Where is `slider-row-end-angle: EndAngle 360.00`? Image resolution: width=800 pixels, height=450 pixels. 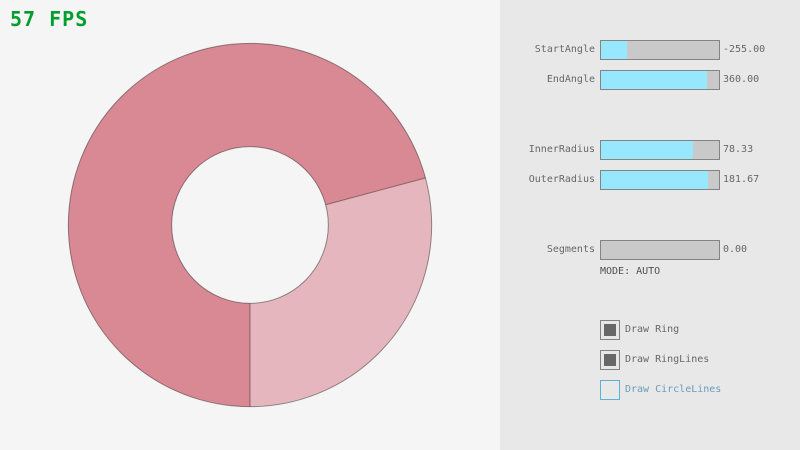 slider-row-end-angle: EndAngle 360.00 is located at coordinates (650, 80).